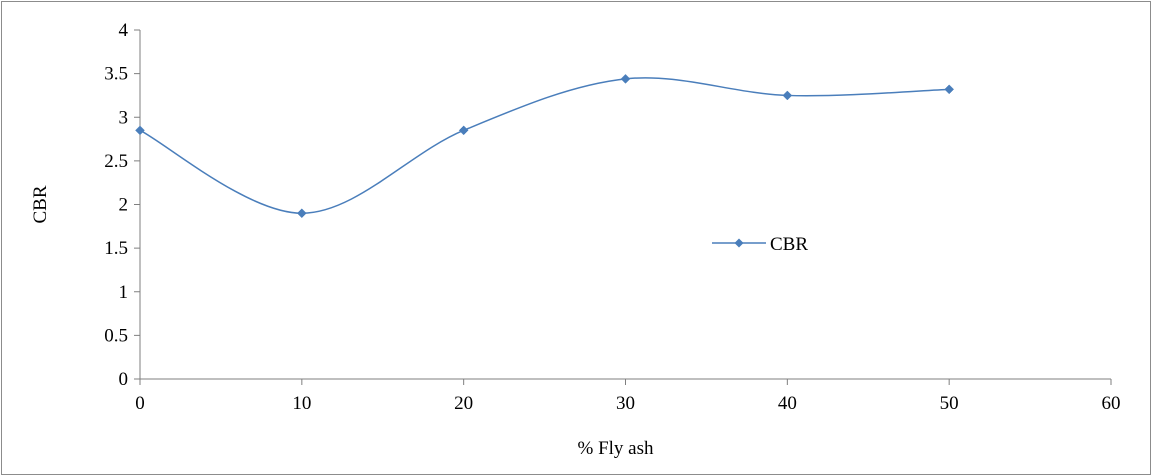 The image size is (1152, 476). What do you see at coordinates (616, 448) in the screenshot?
I see `x-axis-title: % Fly ash` at bounding box center [616, 448].